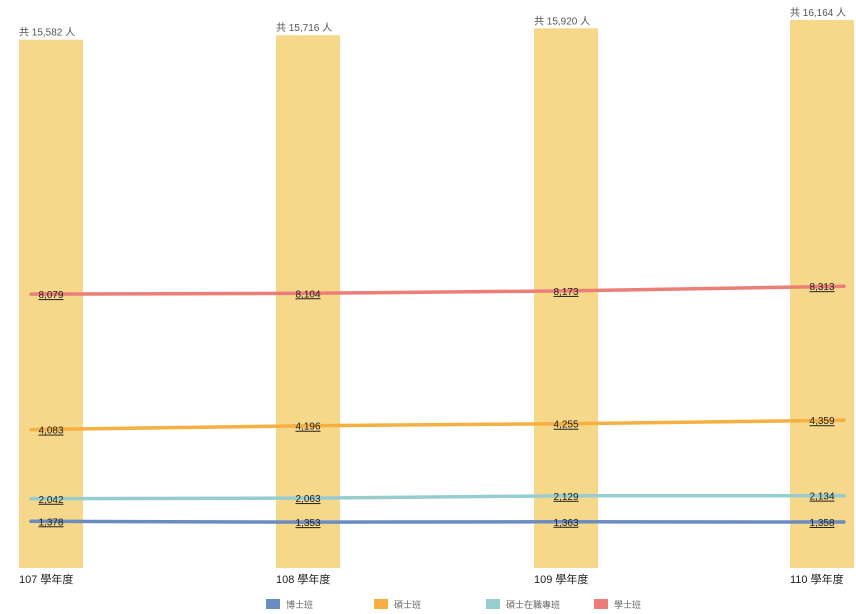 The image size is (856, 614). I want to click on value-label: 8,104, so click(307, 294).